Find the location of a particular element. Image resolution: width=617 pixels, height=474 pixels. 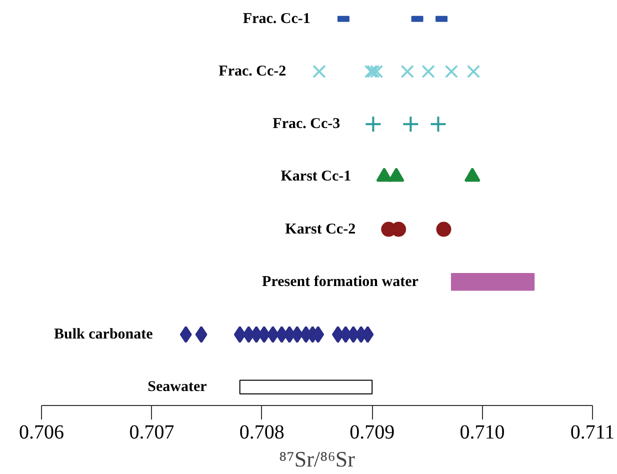

x-tick-label: 0.711 is located at coordinates (592, 433).